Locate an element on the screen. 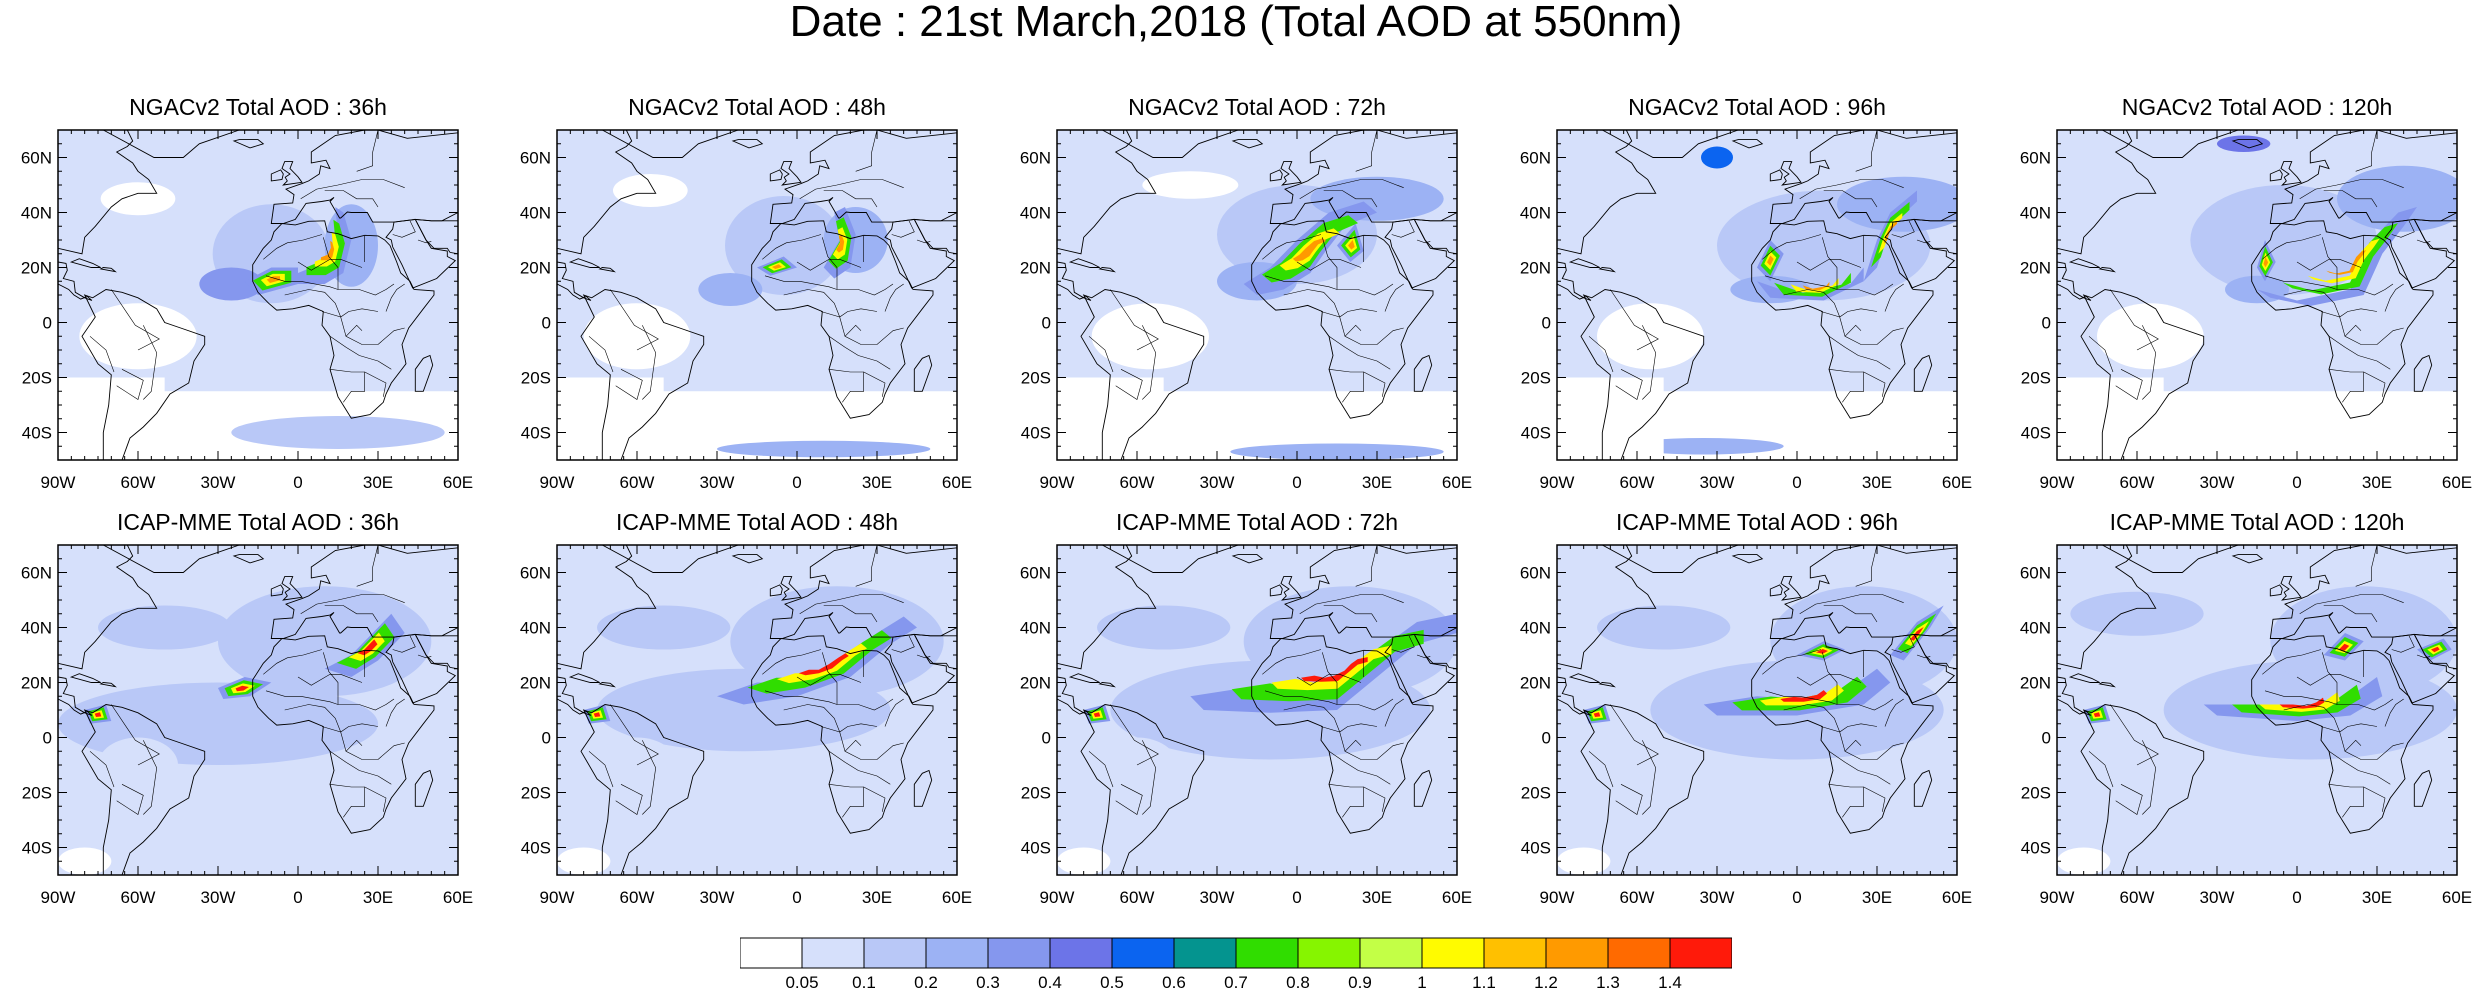 The width and height of the screenshot is (2472, 994). lon-tick-label: 60W is located at coordinates (1137, 482).